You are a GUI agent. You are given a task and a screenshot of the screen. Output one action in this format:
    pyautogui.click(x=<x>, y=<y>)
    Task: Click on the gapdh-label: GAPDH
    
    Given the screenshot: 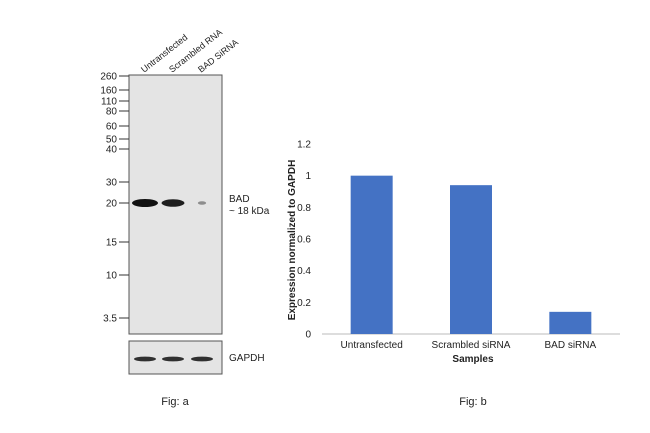 What is the action you would take?
    pyautogui.click(x=247, y=358)
    